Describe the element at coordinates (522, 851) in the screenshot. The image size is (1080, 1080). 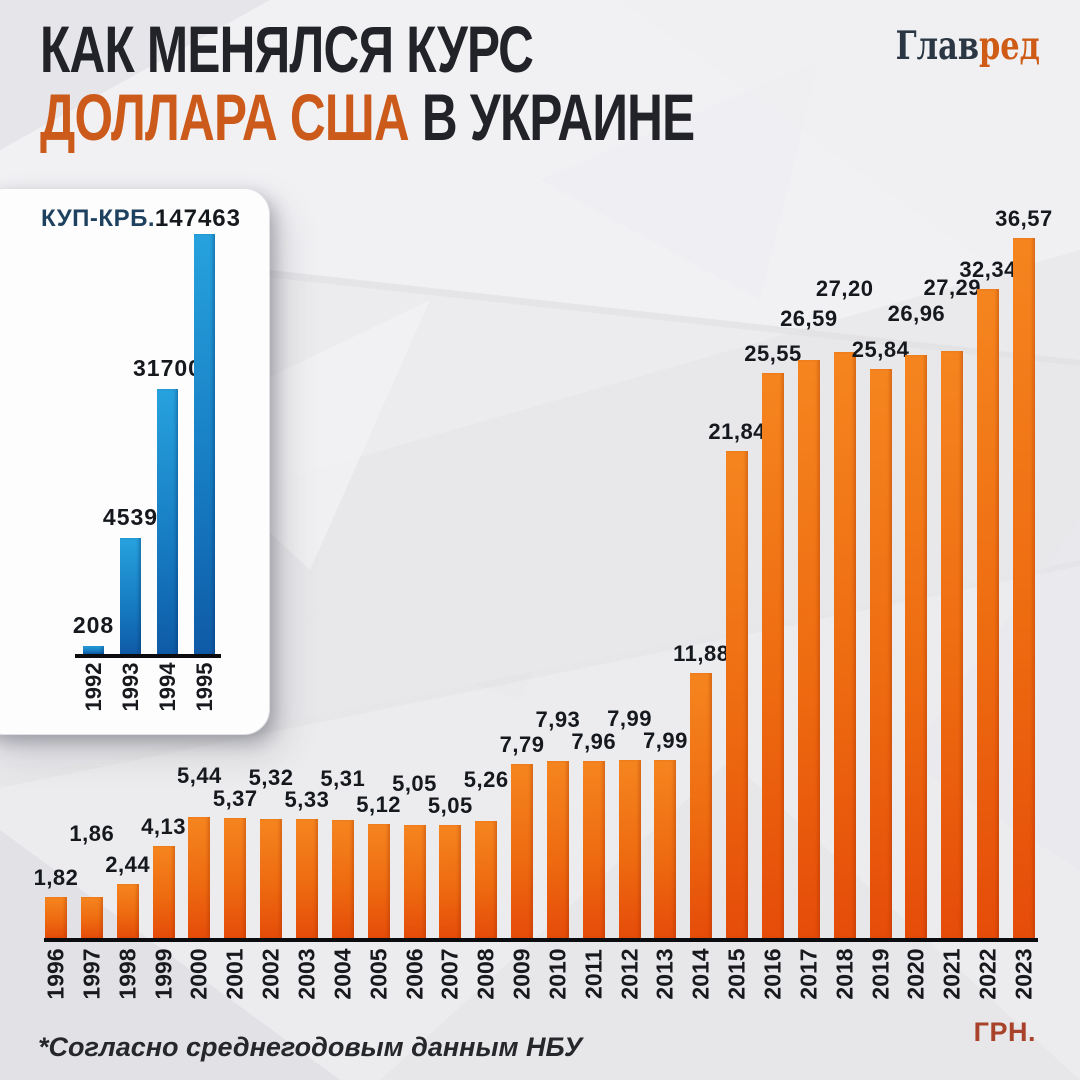
I see `main-bar-2009` at that location.